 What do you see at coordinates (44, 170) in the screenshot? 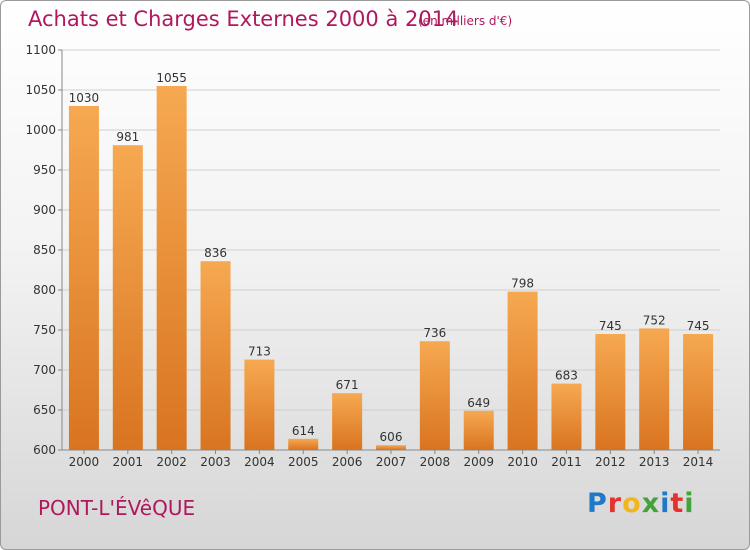
I see `y-tick-label: 950` at bounding box center [44, 170].